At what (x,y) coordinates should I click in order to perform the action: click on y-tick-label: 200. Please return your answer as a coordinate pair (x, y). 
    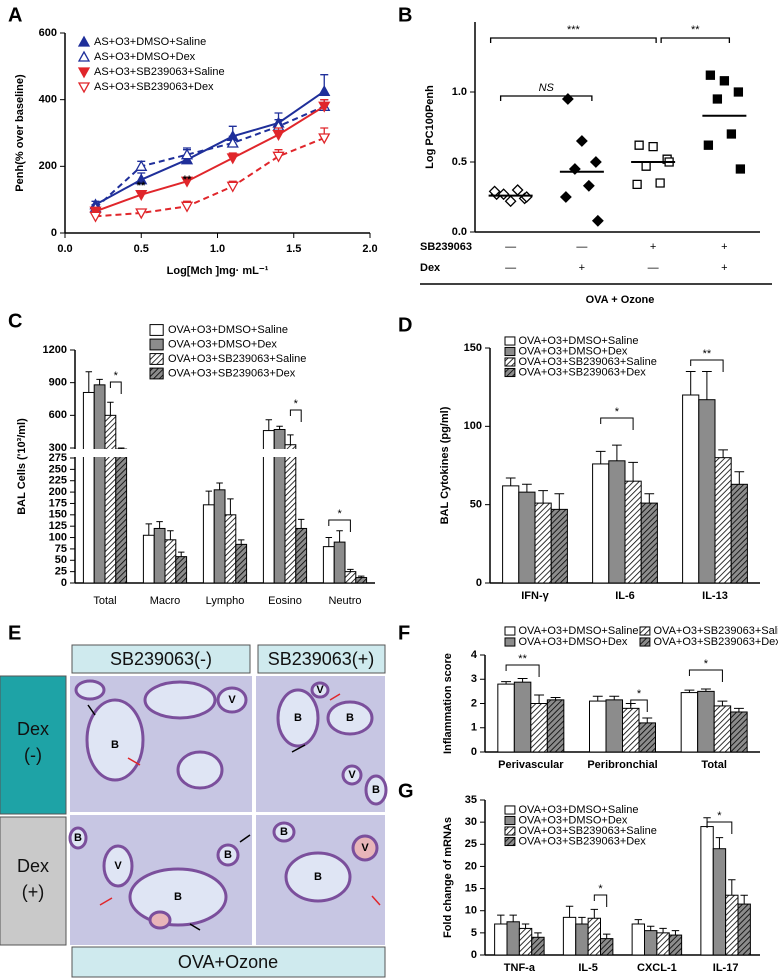
    Looking at the image, I should click on (48, 166).